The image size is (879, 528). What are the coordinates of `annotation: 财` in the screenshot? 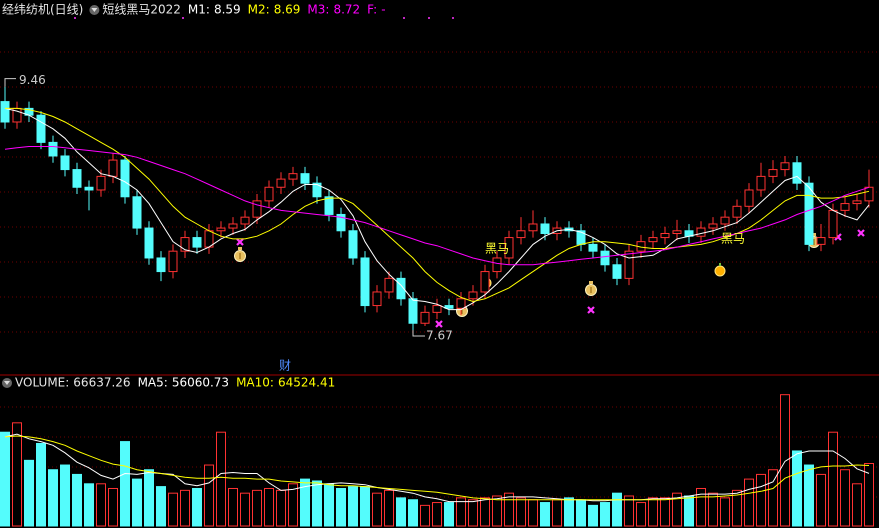 It's located at (285, 366).